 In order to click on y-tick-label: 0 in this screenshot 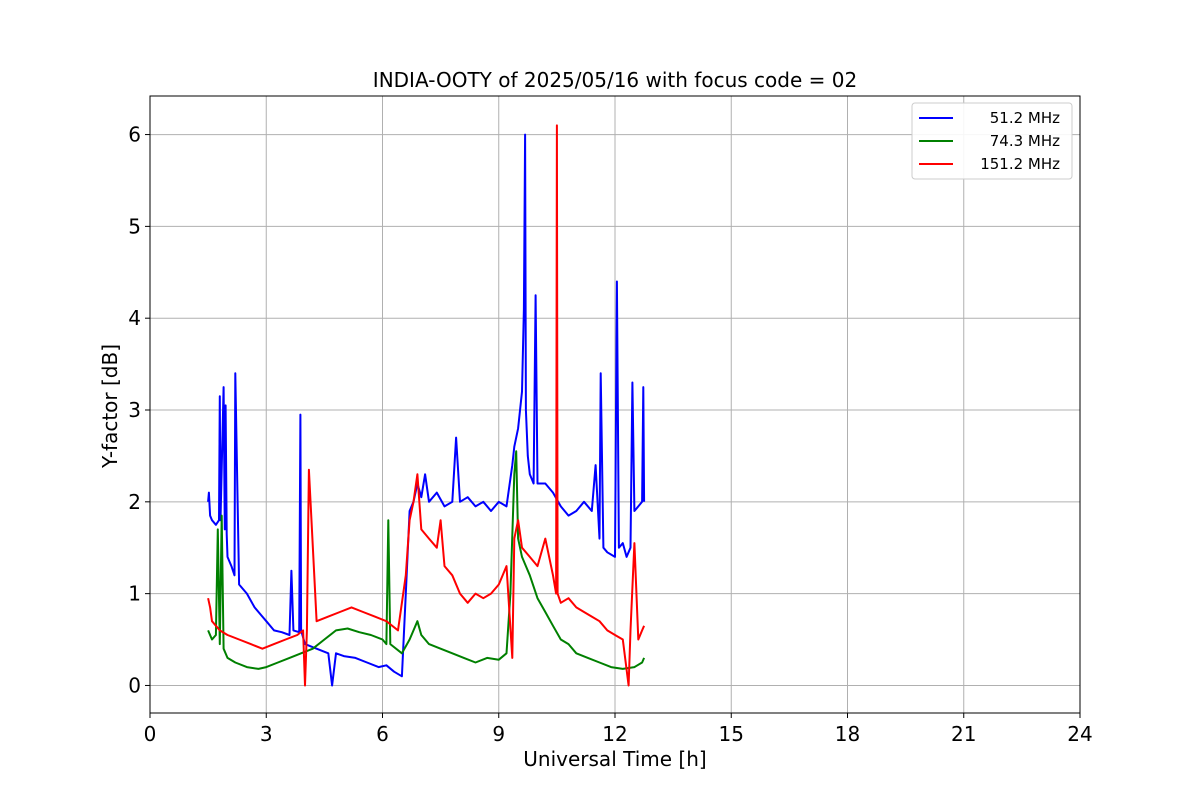, I will do `click(134, 685)`.